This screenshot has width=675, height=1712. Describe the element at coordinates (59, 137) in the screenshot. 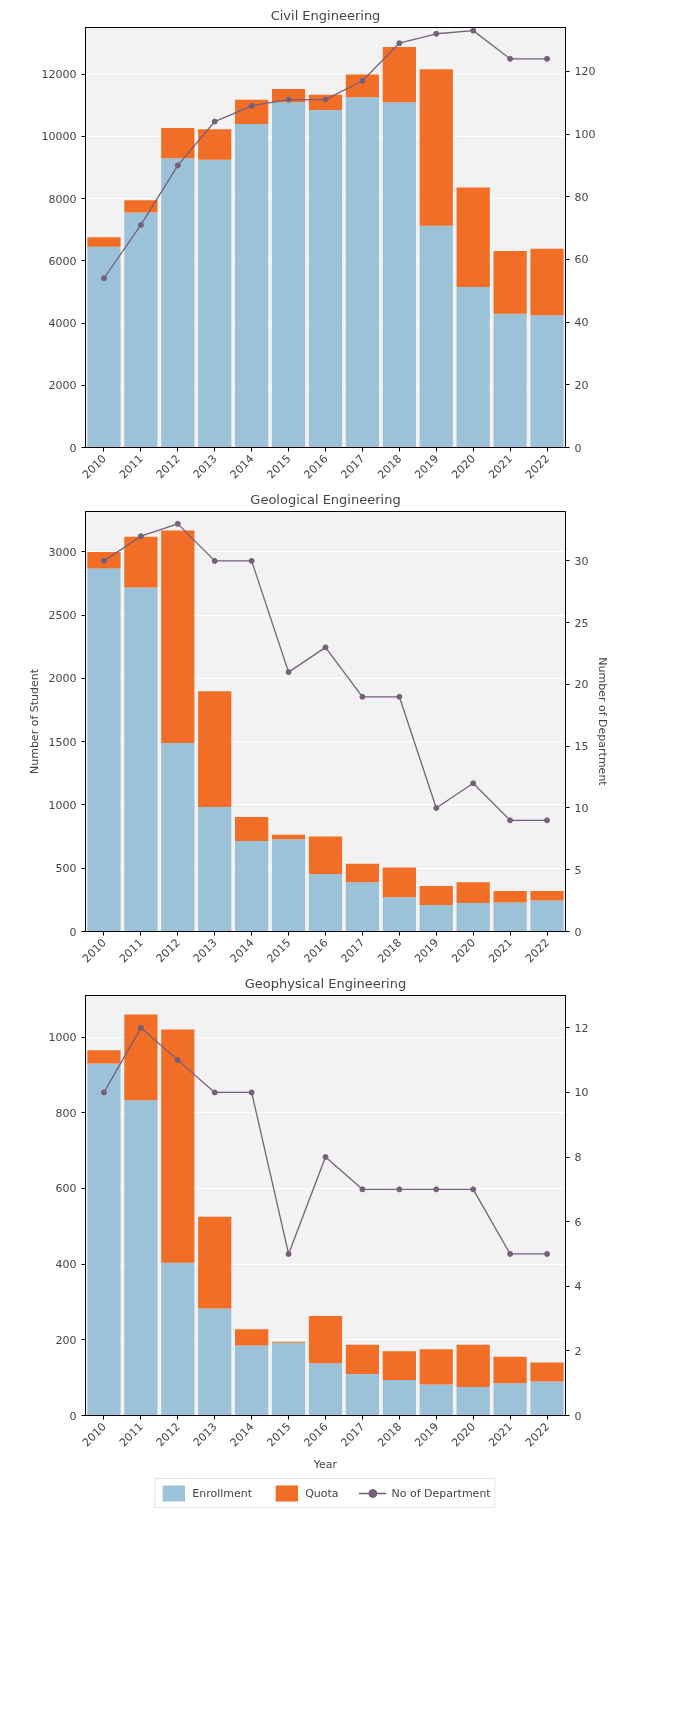

I see `y-tick-label: 10000` at that location.